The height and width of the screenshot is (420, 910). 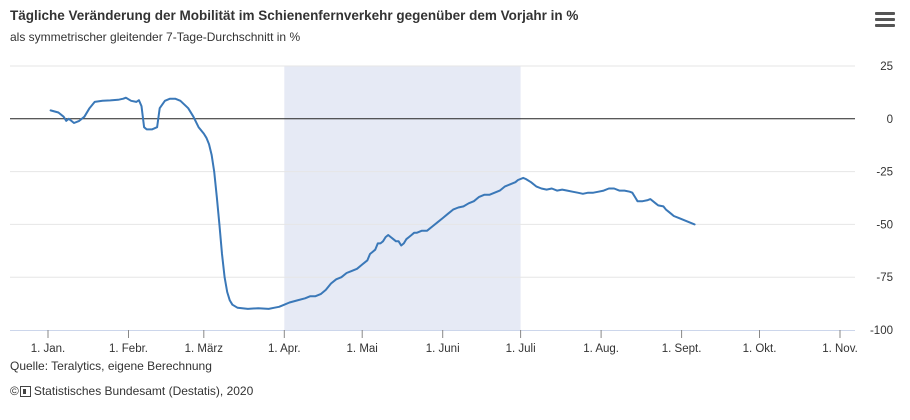 What do you see at coordinates (284, 349) in the screenshot?
I see `x-tick-label: 1. Apr.` at bounding box center [284, 349].